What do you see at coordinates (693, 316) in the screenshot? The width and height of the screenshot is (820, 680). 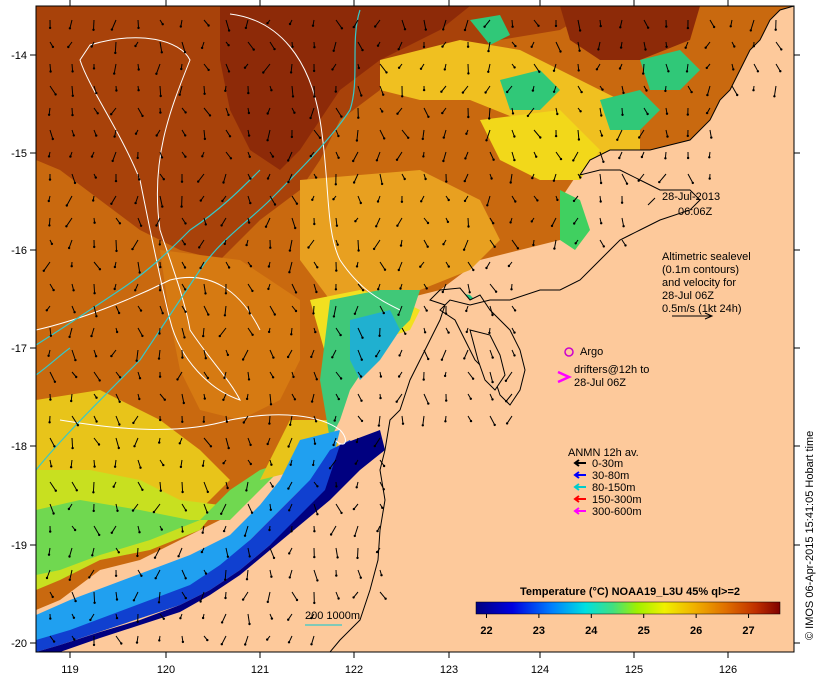 I see `scale-arrow-icon` at bounding box center [693, 316].